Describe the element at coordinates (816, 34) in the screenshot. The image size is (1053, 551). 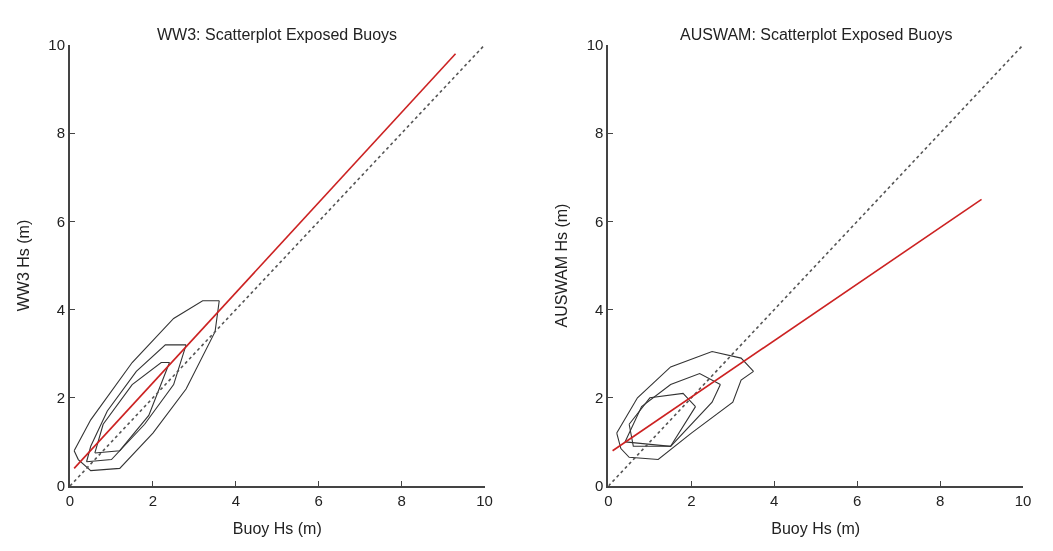
I see `chart-title: AUSWAM: Scatterplot Exposed Buoys` at that location.